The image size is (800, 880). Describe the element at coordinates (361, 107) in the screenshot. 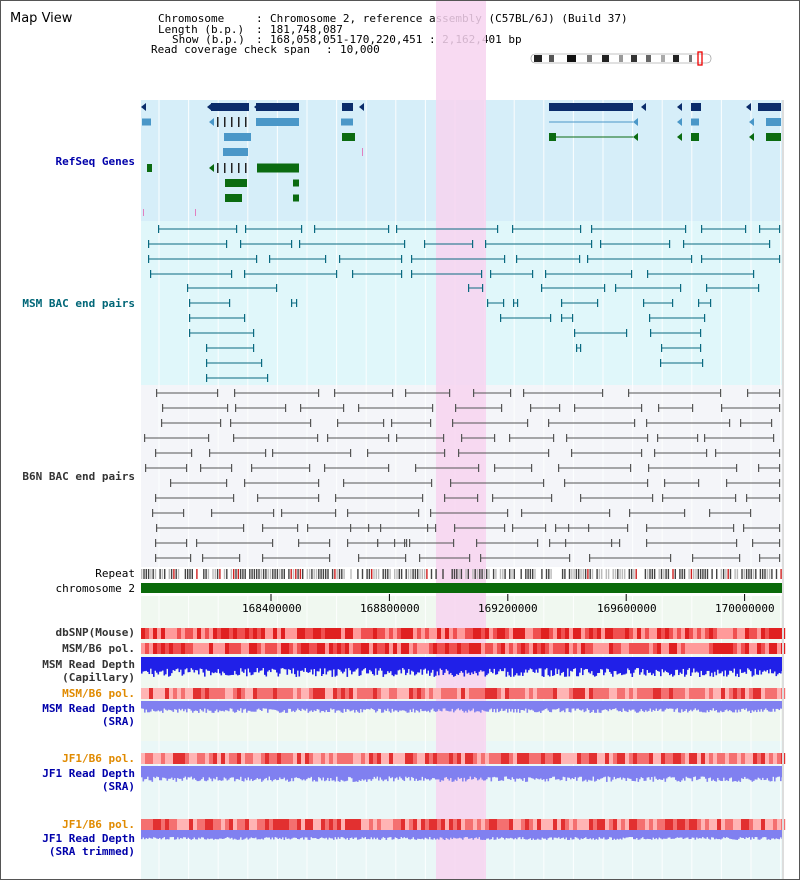

I see `strand-arrow-icon` at that location.